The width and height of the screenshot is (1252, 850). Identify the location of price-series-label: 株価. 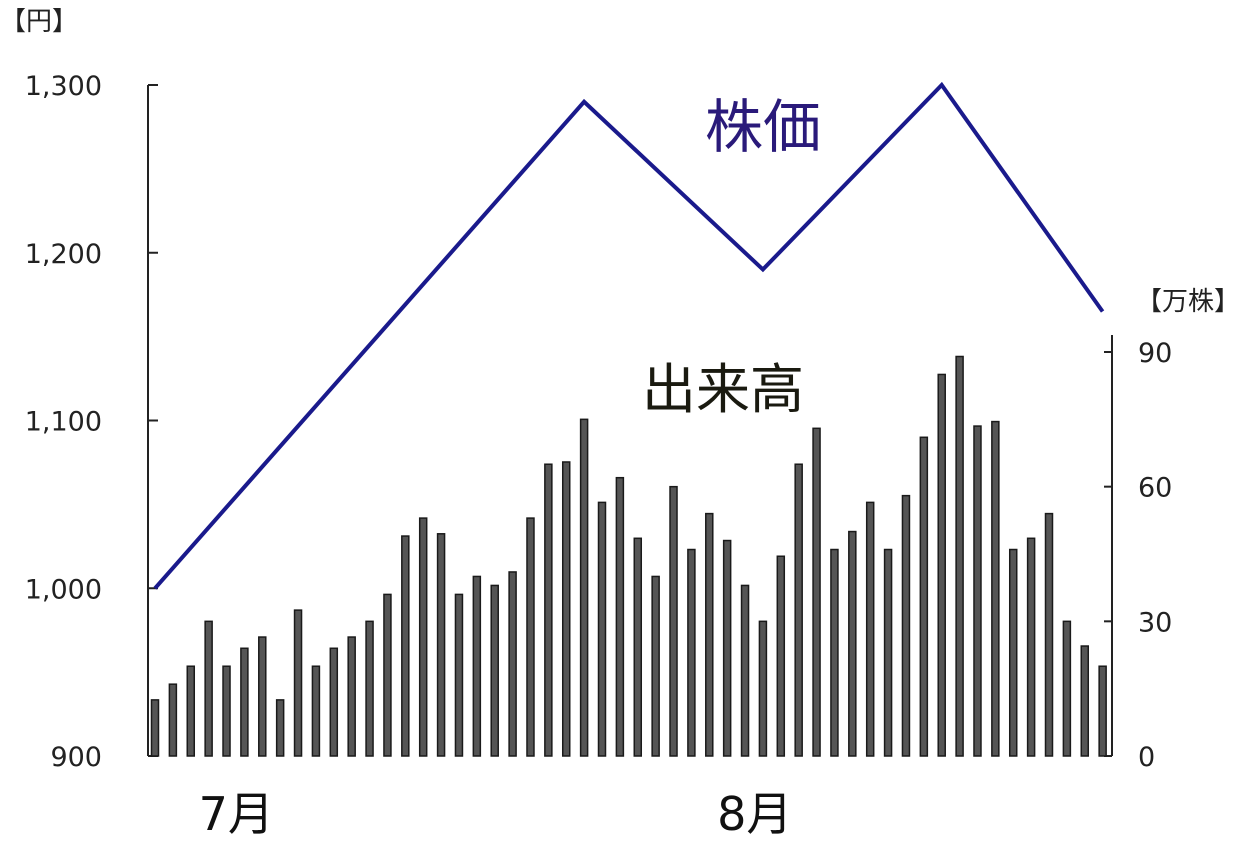
(763, 127).